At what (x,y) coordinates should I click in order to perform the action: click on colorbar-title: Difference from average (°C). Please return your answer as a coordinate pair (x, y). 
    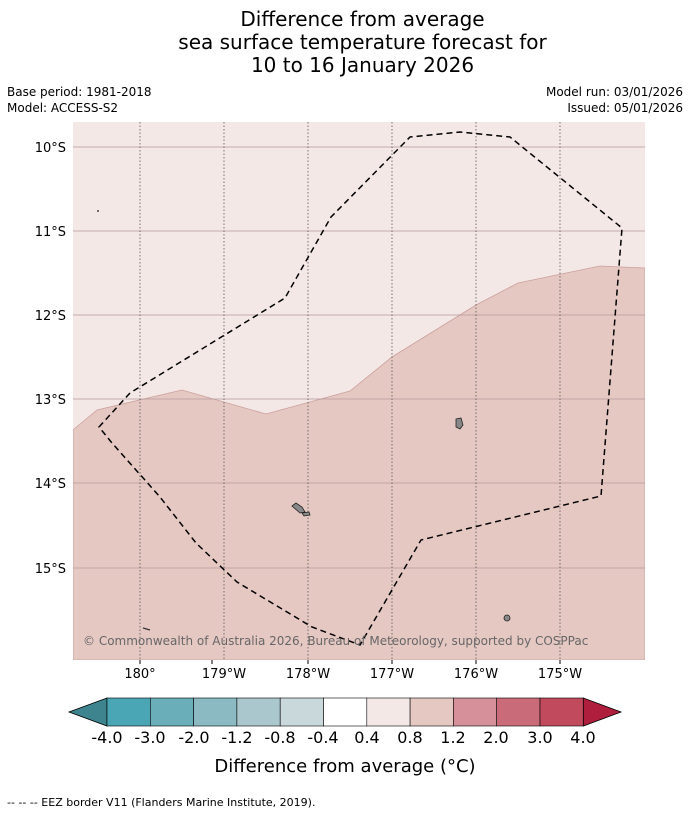
    Looking at the image, I should click on (344, 766).